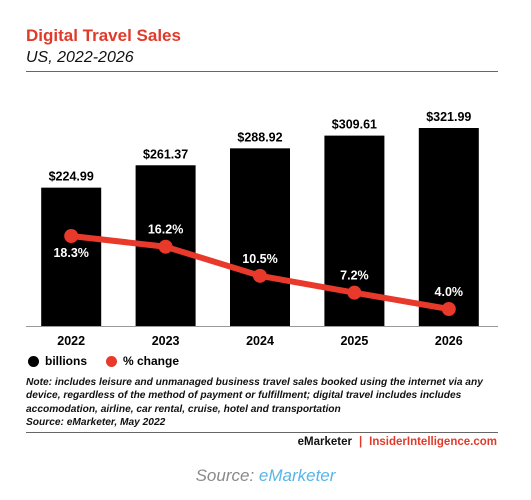  Describe the element at coordinates (66, 361) in the screenshot. I see `legend-label-billions: billions` at that location.